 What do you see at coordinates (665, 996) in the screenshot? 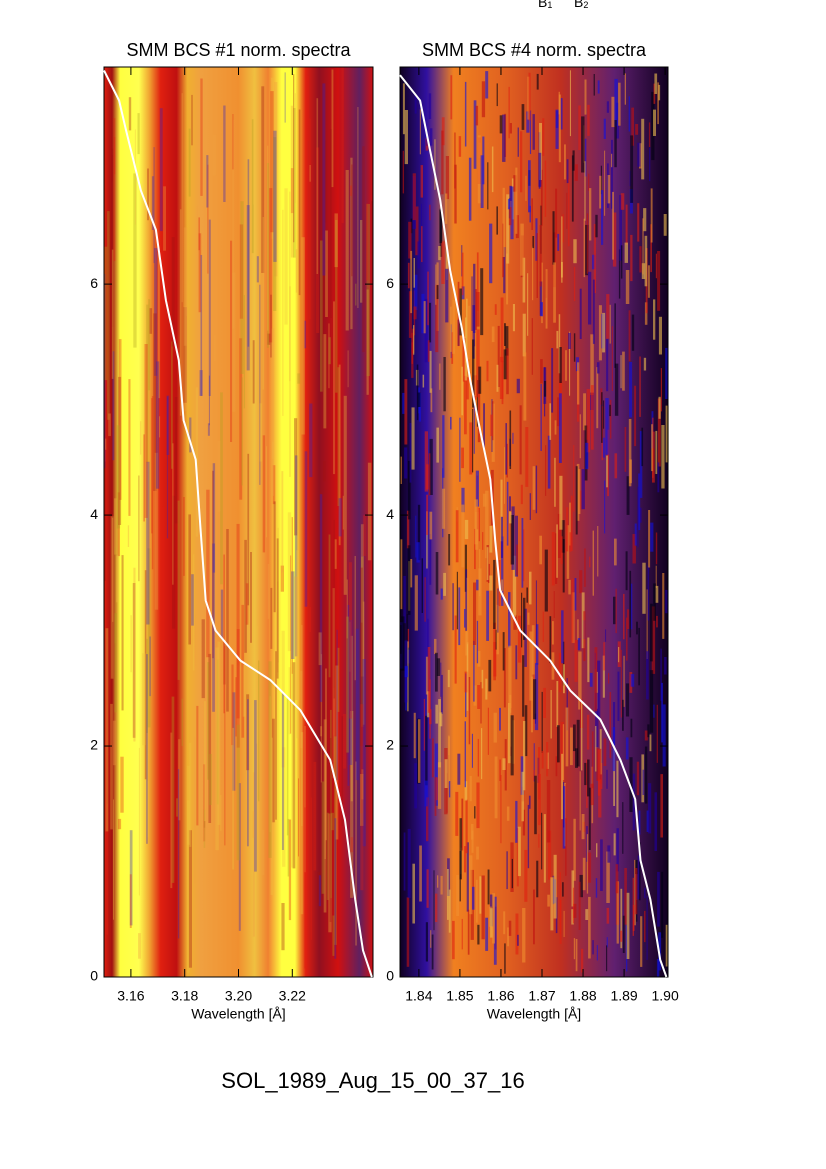
I see `x-tick-label: 1.90` at bounding box center [665, 996].